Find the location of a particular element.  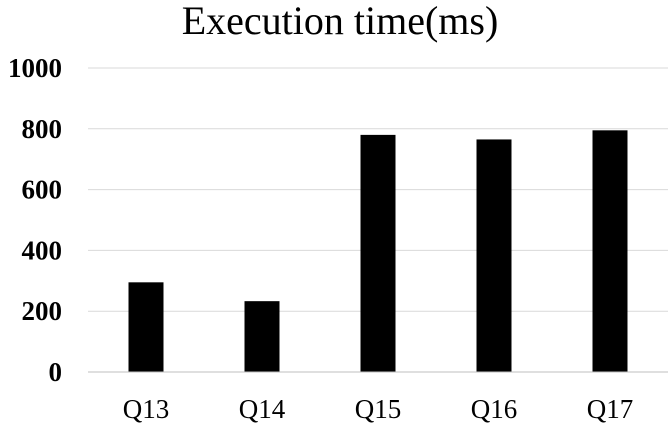

chart-title: Execution time(ms) is located at coordinates (340, 21).